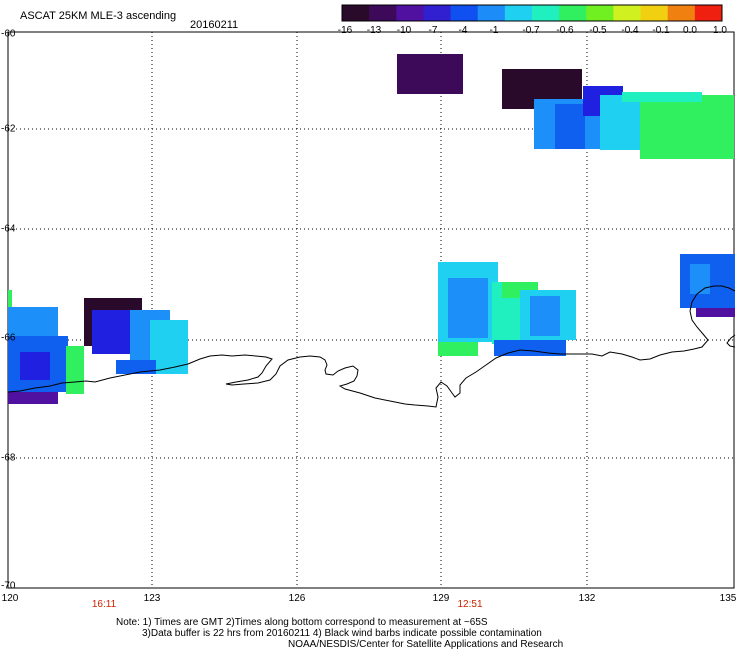 This screenshot has height=650, width=740. What do you see at coordinates (728, 598) in the screenshot?
I see `lon-label-135: 135` at bounding box center [728, 598].